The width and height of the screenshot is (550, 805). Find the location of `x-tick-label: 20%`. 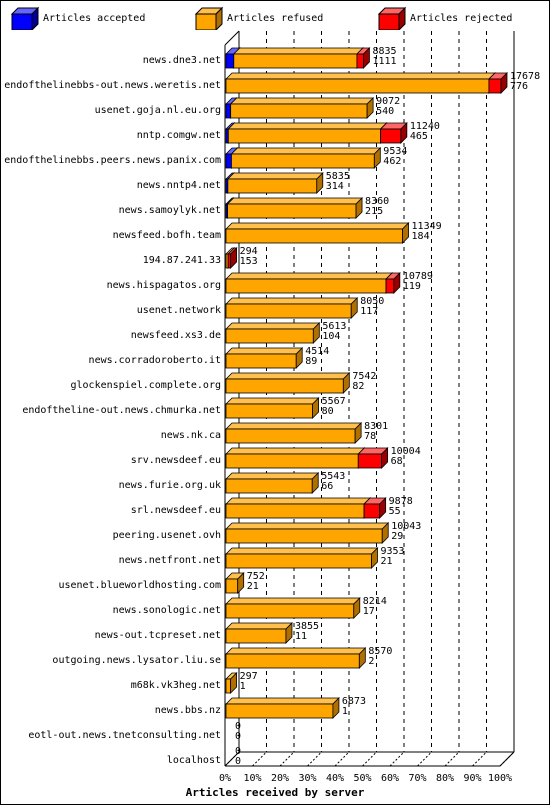

x-tick-label: 20% is located at coordinates (280, 778).